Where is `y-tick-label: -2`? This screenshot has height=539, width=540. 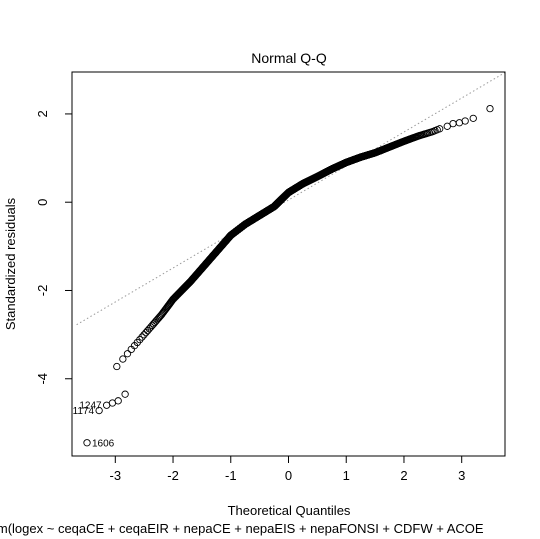
y-tick-label: -2 is located at coordinates (42, 291).